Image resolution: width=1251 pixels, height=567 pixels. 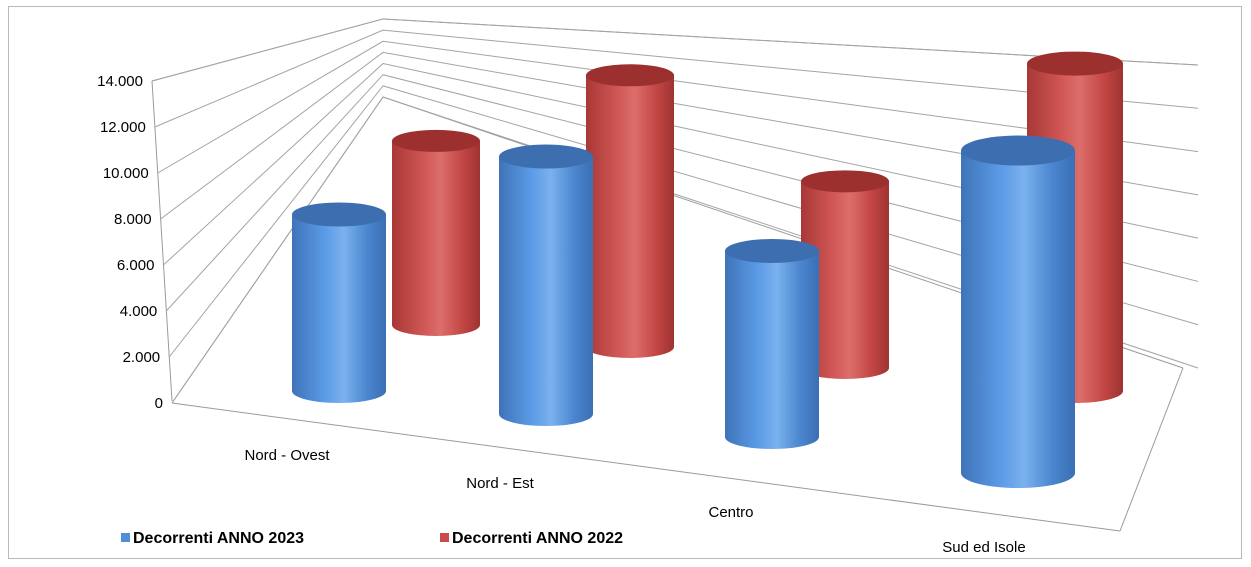 What do you see at coordinates (162, 241) in the screenshot?
I see `y-axis-line` at bounding box center [162, 241].